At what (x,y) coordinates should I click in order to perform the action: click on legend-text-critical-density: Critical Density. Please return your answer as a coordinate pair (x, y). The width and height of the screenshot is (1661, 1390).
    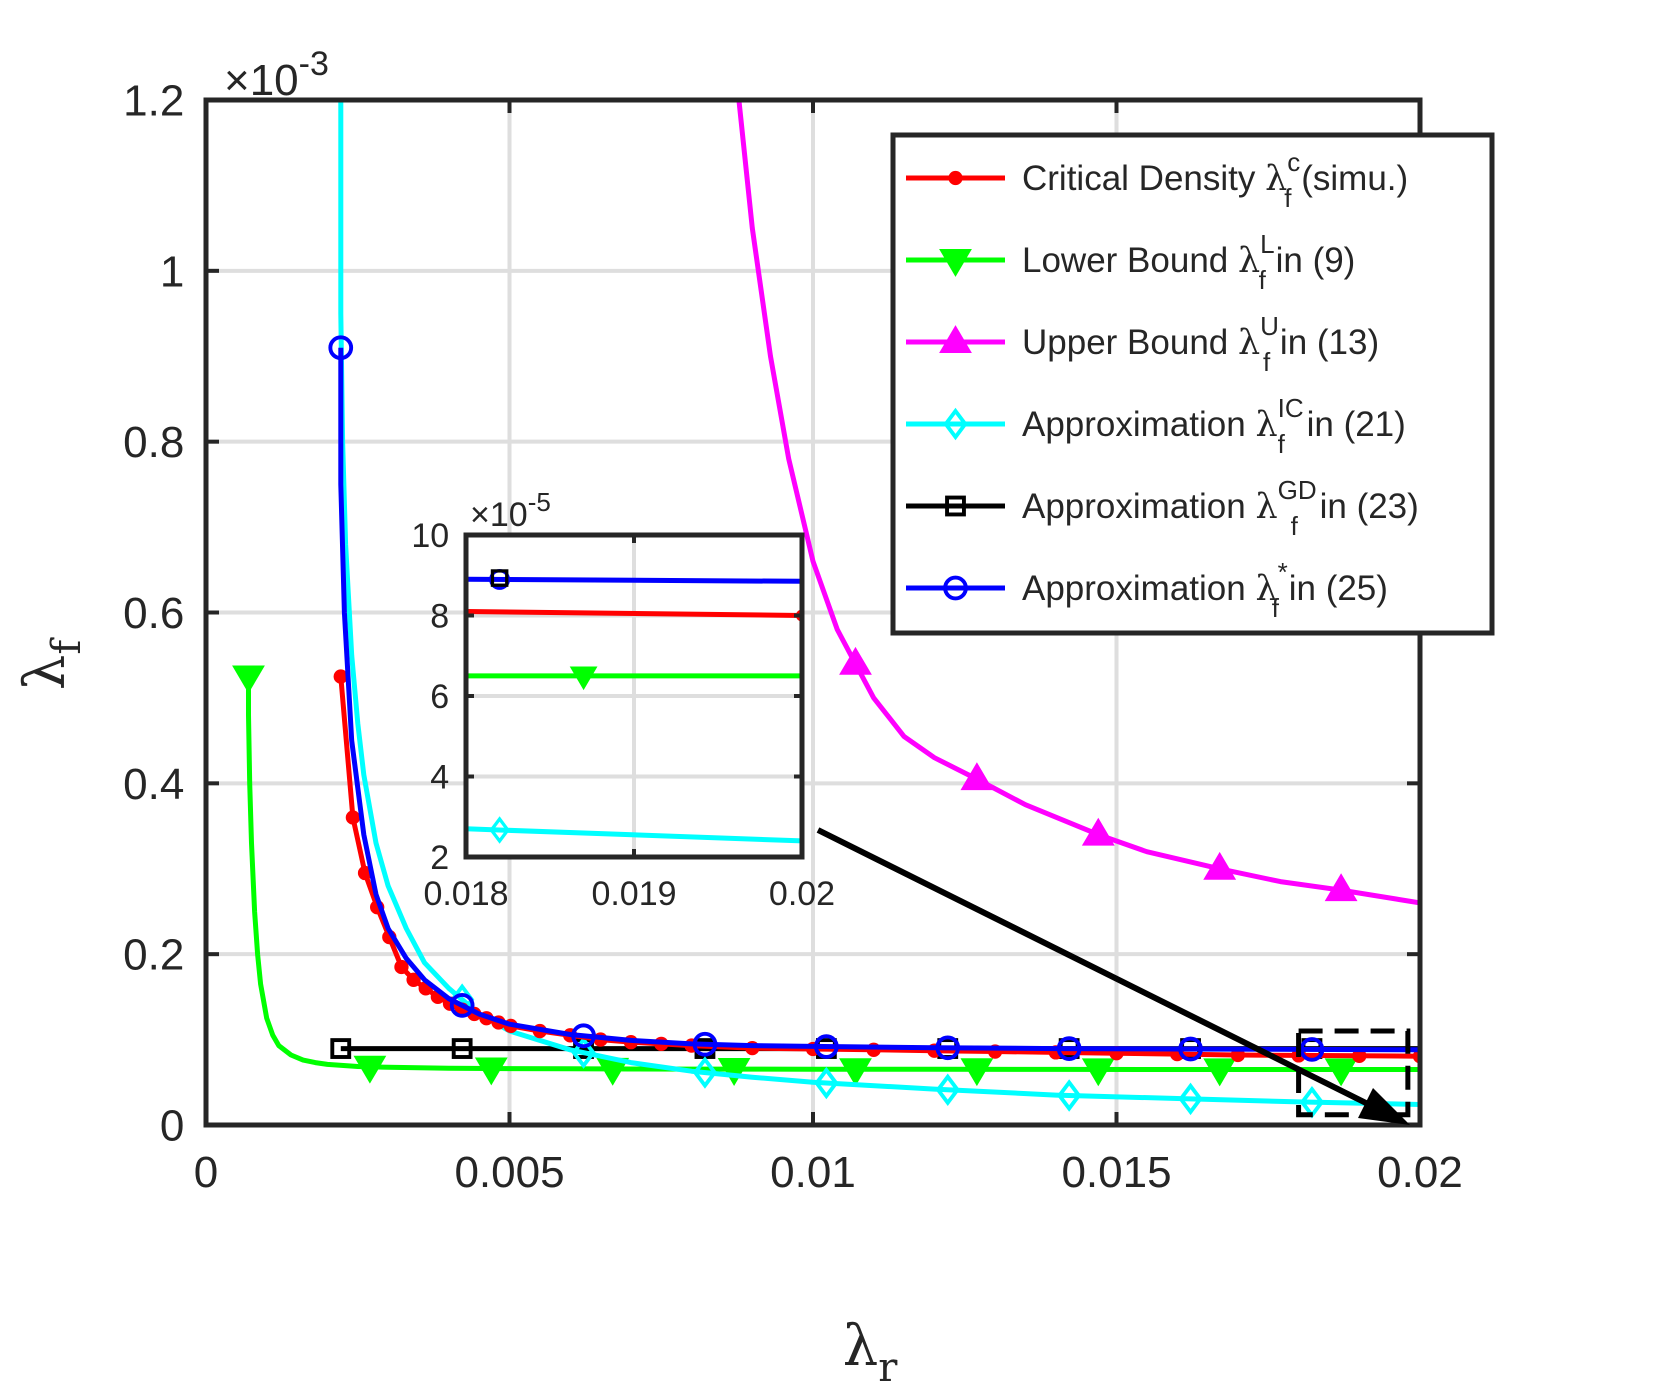
    Looking at the image, I should click on (1143, 178).